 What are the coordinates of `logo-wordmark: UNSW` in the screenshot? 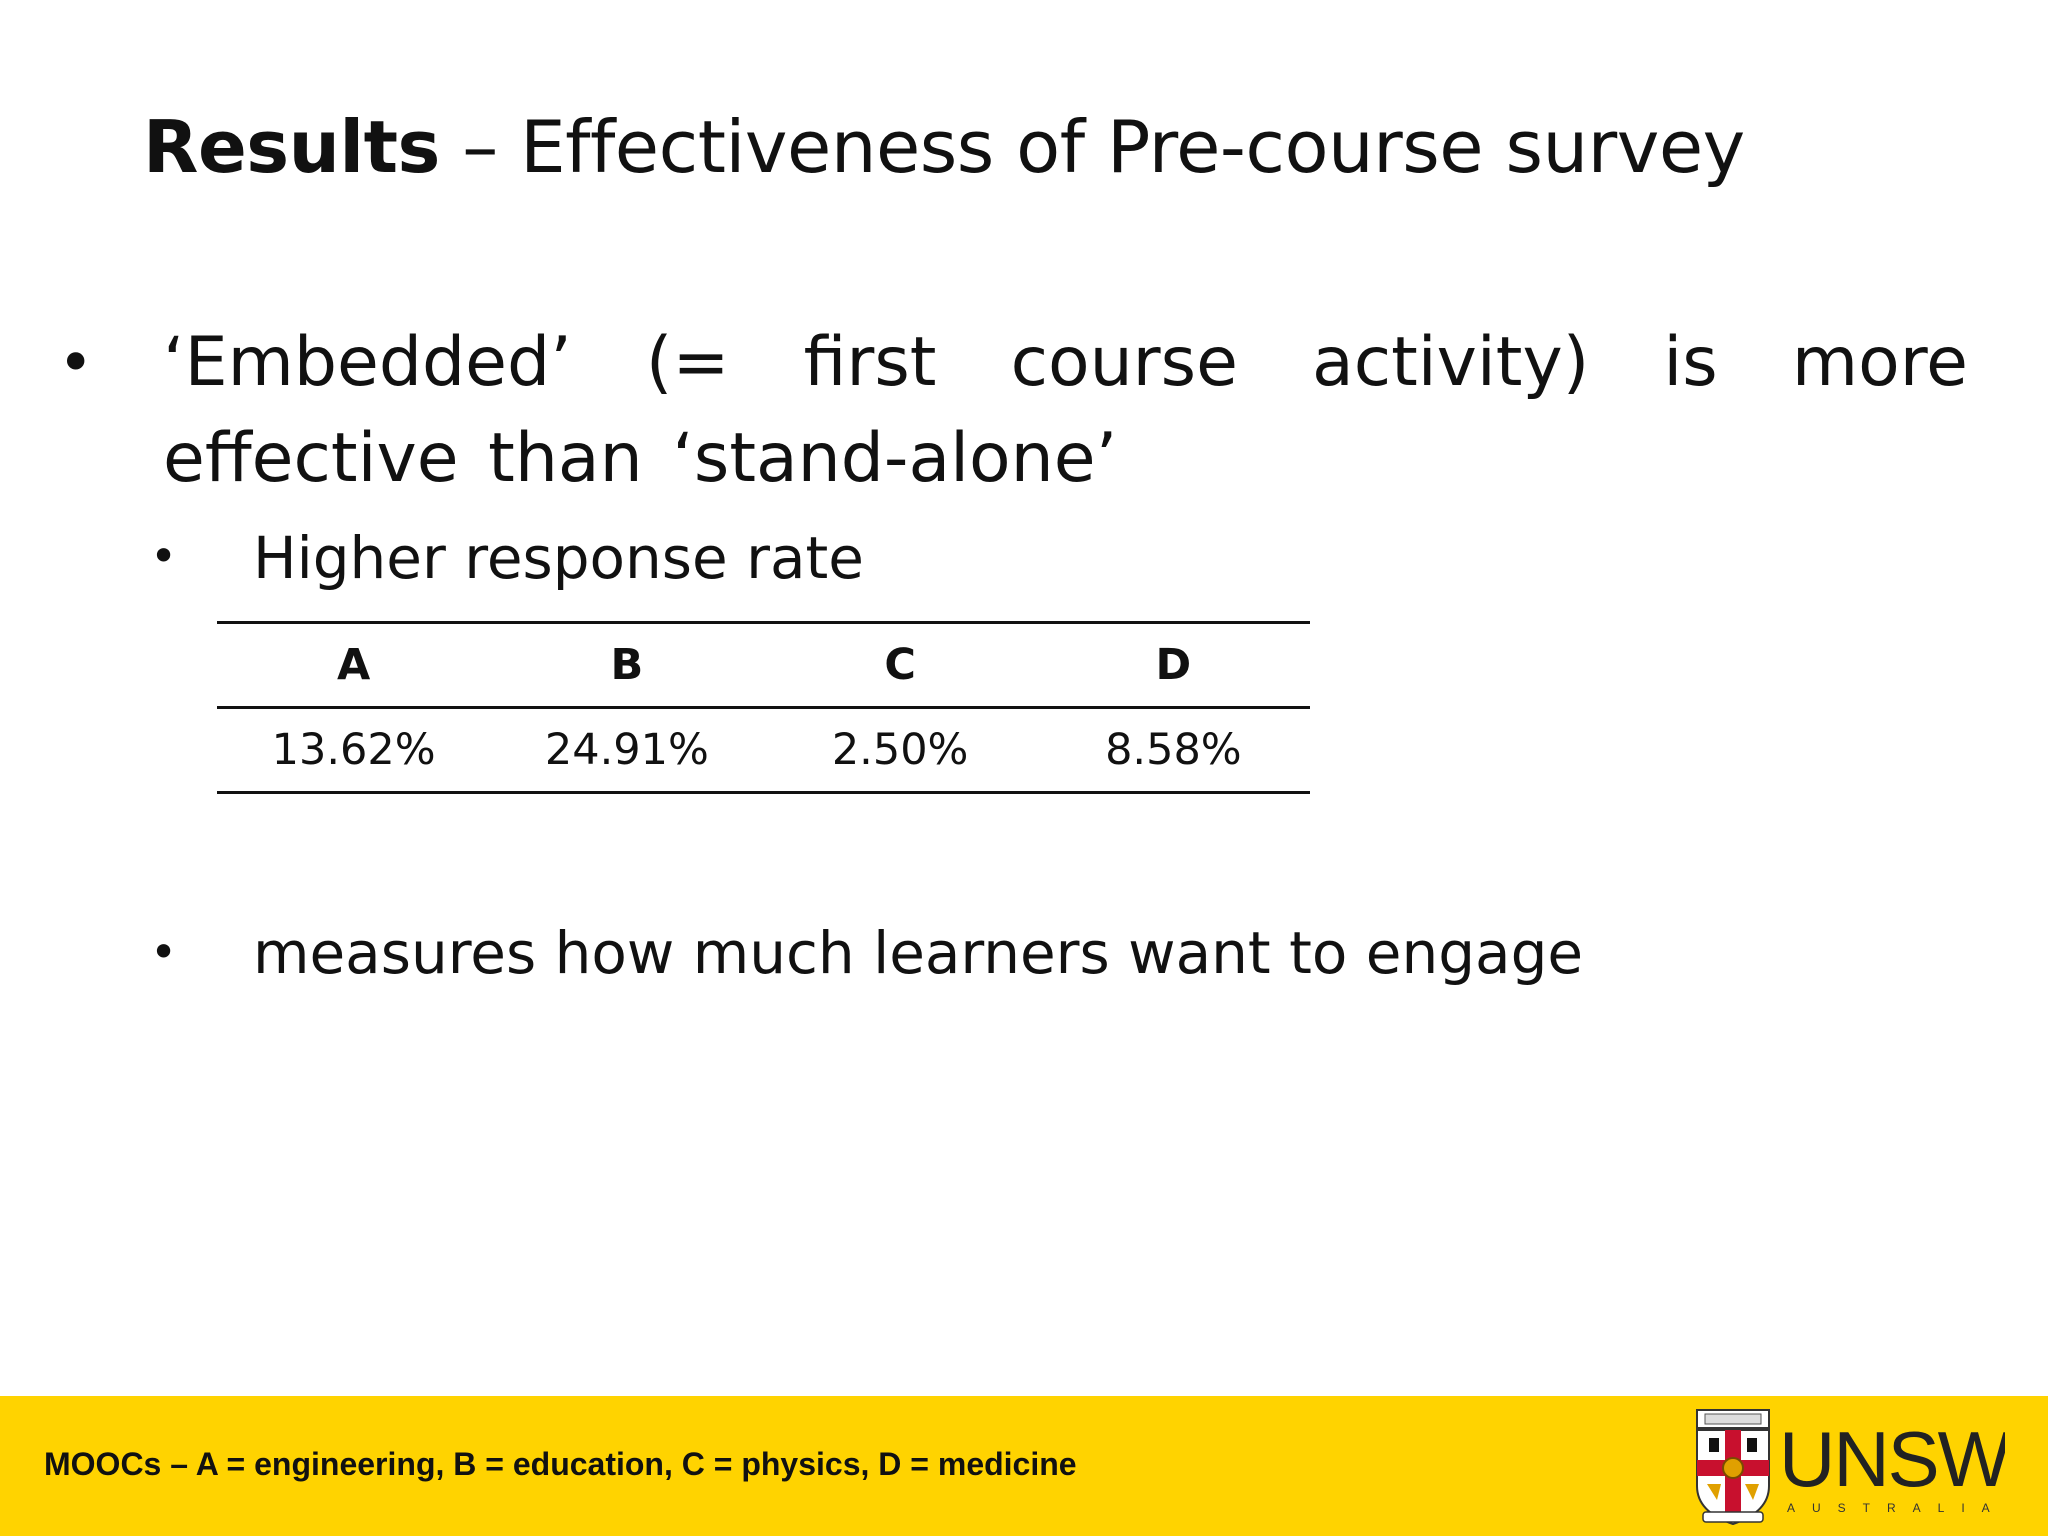 It's located at (1892, 1459).